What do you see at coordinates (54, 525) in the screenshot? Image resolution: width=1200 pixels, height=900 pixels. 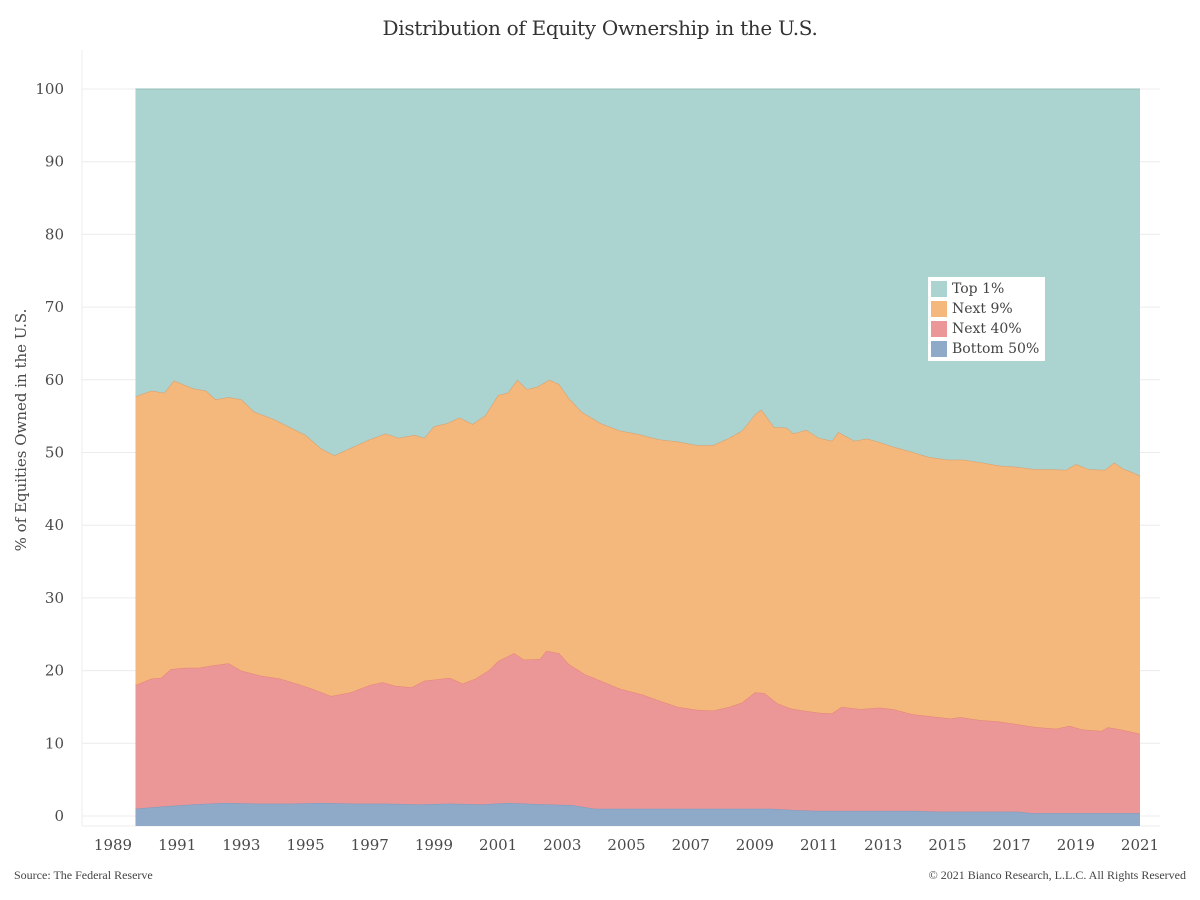 I see `y-tick-label: 40` at bounding box center [54, 525].